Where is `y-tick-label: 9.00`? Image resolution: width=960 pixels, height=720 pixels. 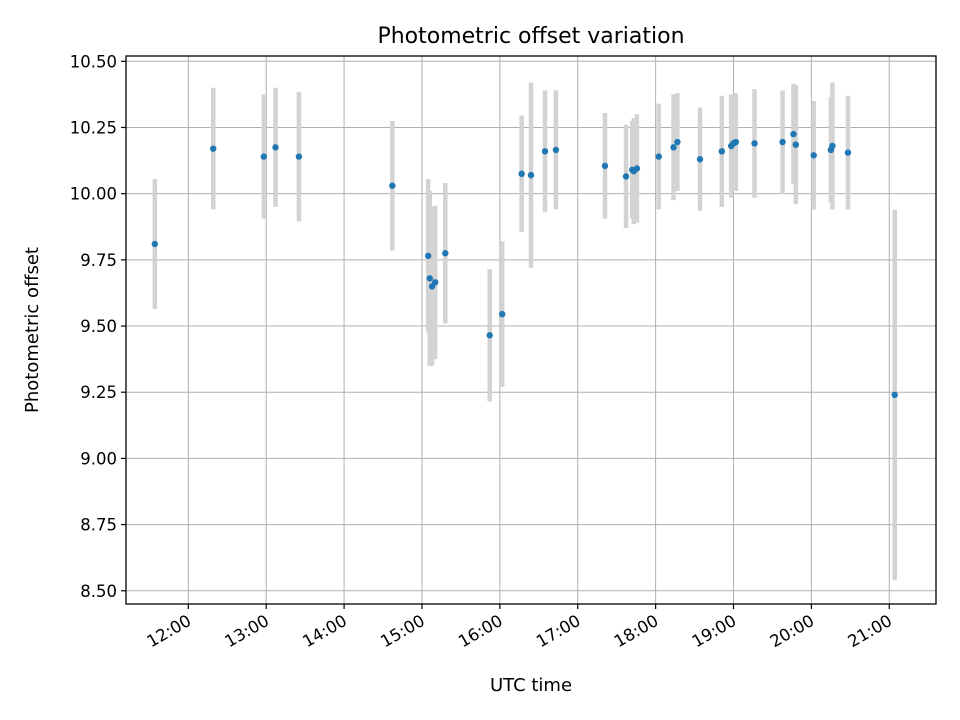
y-tick-label: 9.00 is located at coordinates (98, 458).